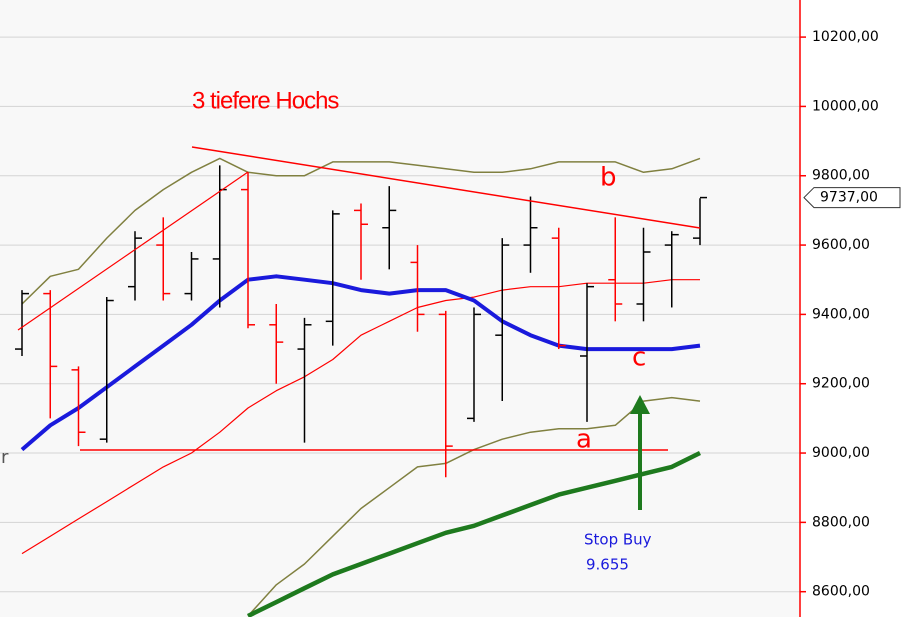 The image size is (920, 617). I want to click on indicator-line, so click(474, 533).